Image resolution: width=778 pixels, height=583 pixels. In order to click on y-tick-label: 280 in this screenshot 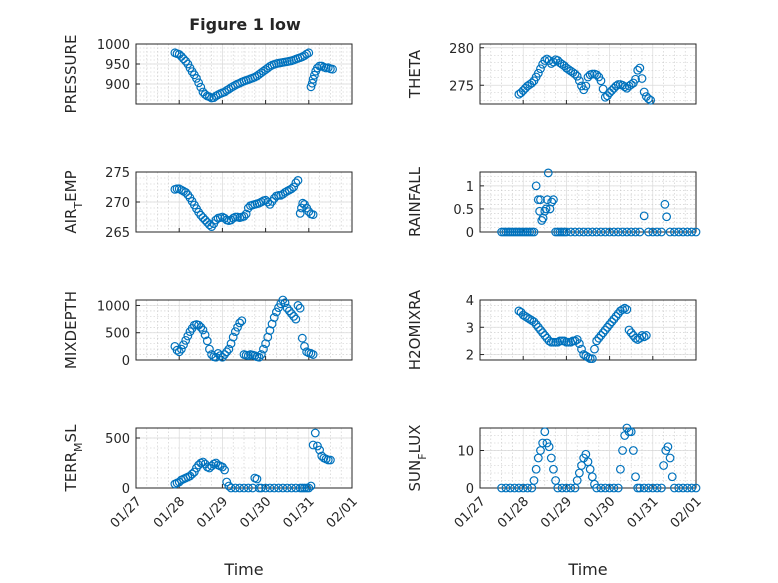, I will do `click(461, 49)`.